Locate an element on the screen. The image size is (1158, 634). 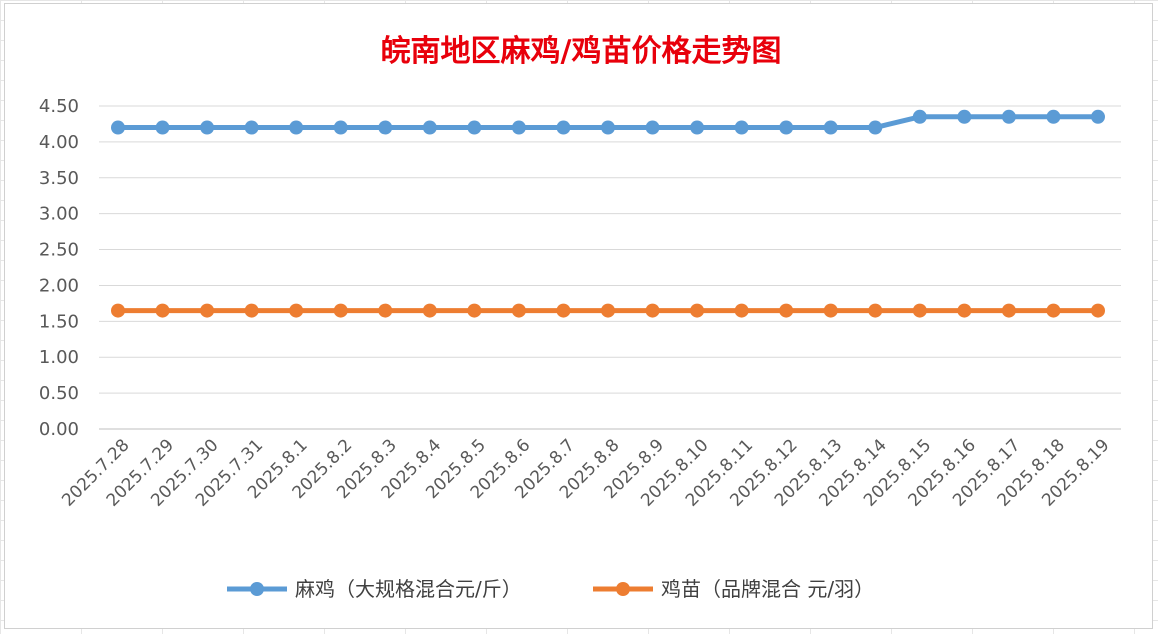
y-tick-label: 0.50 is located at coordinates (59, 393).